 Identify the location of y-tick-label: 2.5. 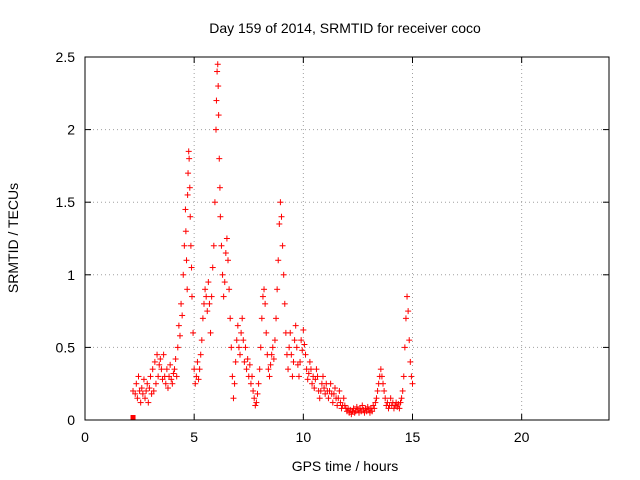
(66, 57).